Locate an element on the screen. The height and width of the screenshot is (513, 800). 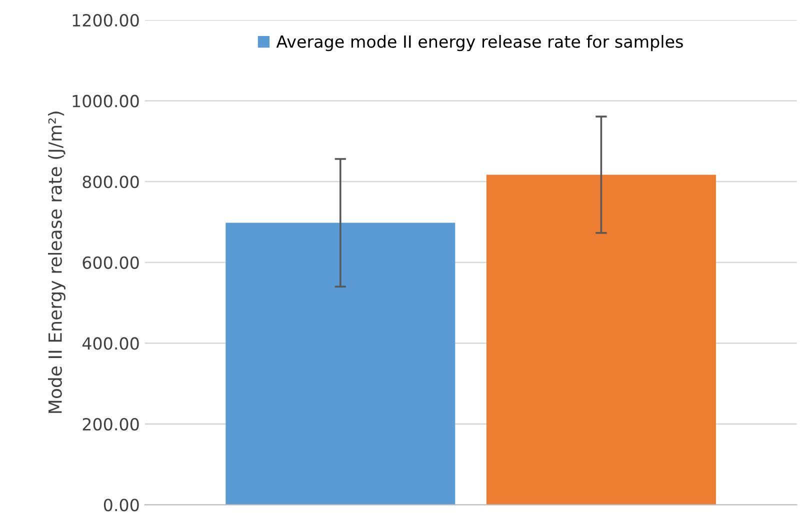
legend-label: Average mode II energy release rate for samples is located at coordinates (479, 43).